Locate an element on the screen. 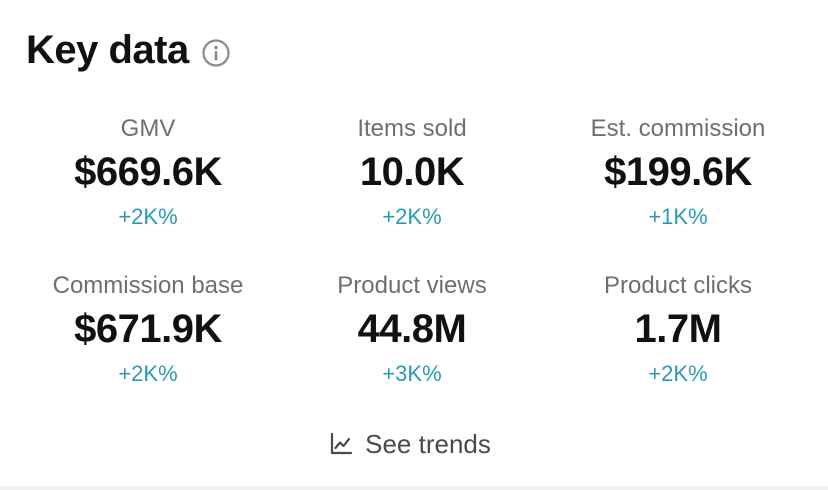  card-header: Key data is located at coordinates (128, 50).